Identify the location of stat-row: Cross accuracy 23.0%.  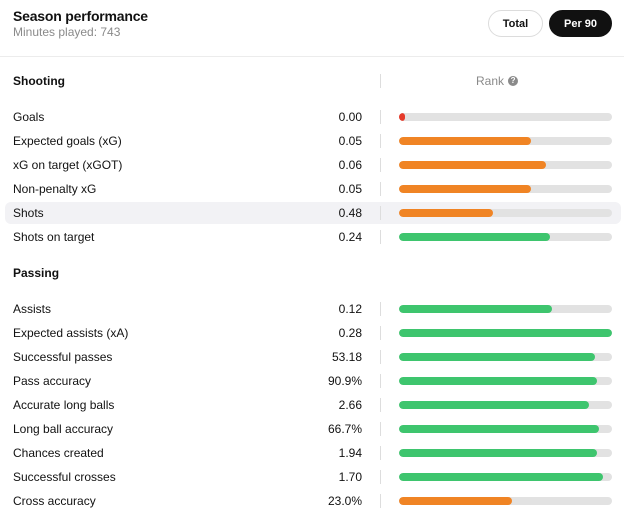
(313, 501).